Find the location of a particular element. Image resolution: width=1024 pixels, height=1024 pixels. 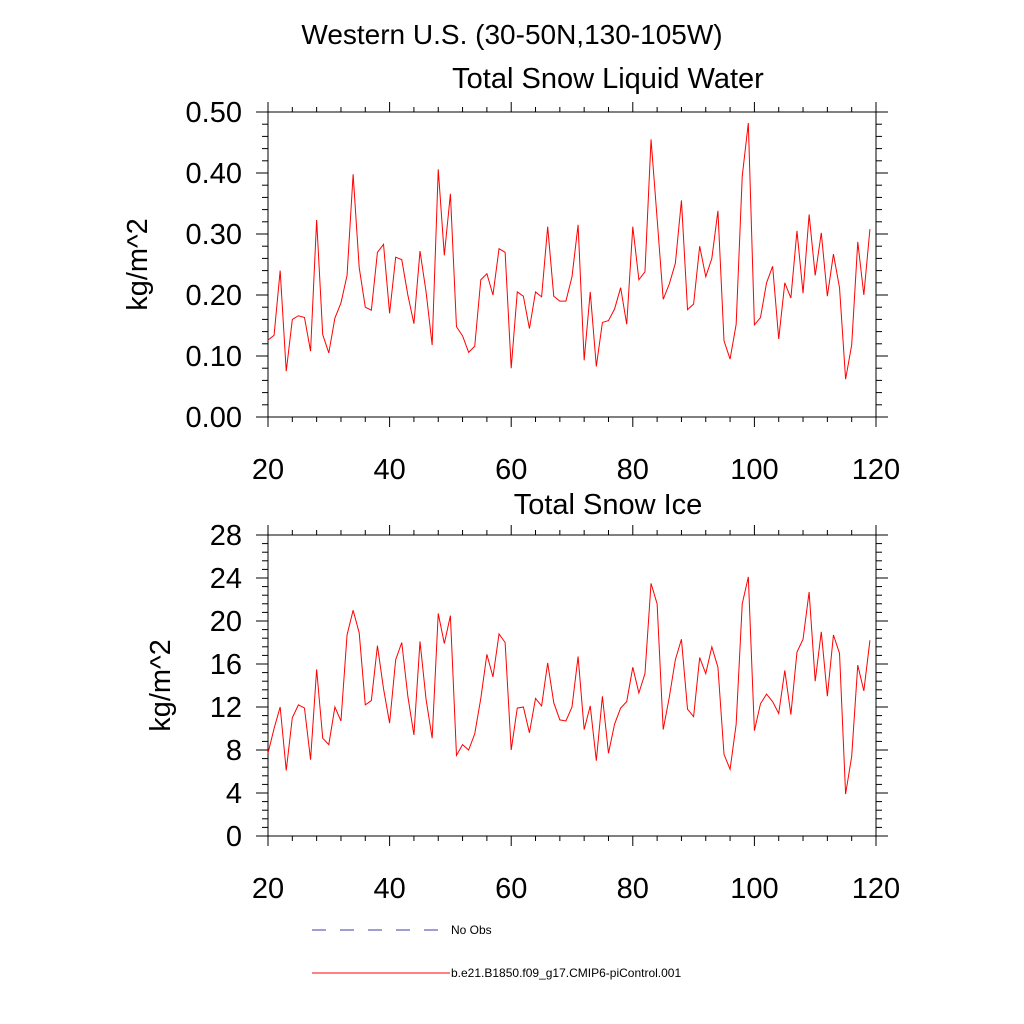

y-tick-label-snow-ice: 0 is located at coordinates (234, 837).